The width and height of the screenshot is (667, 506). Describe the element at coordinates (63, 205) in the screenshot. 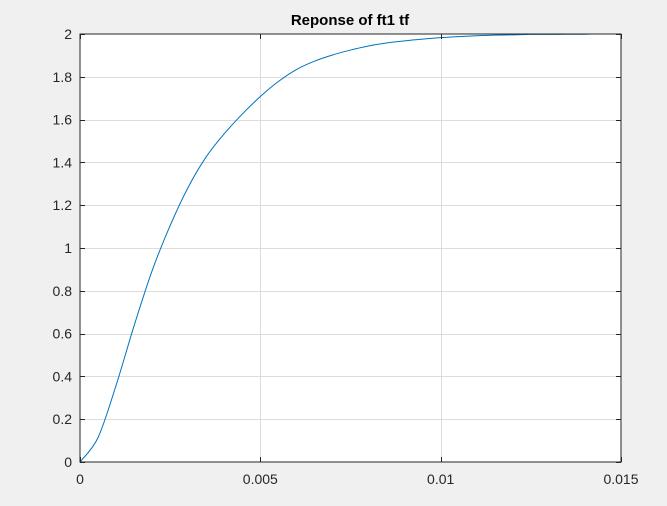

I see `y-tick-label: 1.2` at that location.